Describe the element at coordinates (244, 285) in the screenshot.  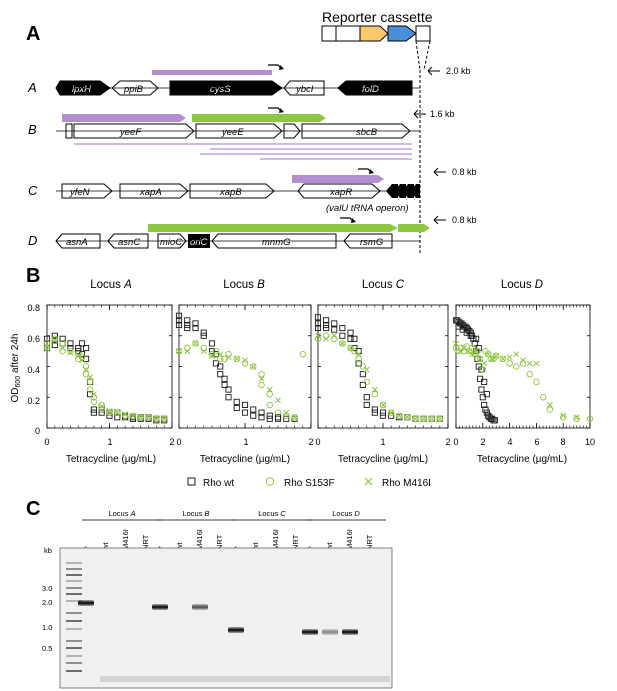
I see `chart-title-b: Locus B` at that location.